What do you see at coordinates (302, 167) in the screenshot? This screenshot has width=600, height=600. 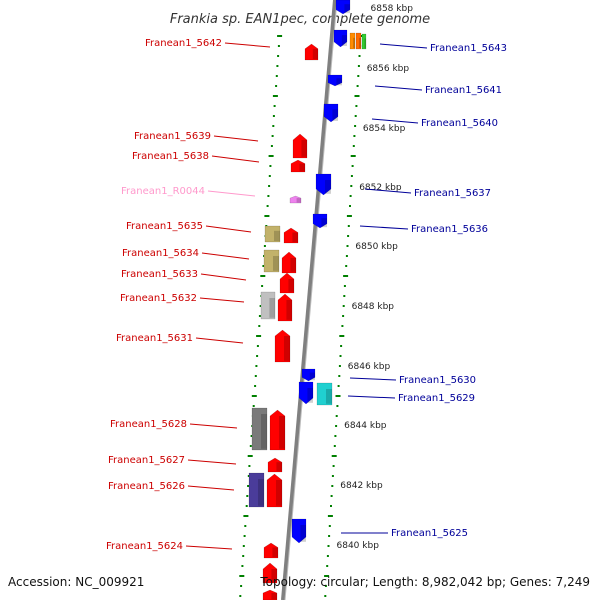 I see `feature-5638-shade` at bounding box center [302, 167].